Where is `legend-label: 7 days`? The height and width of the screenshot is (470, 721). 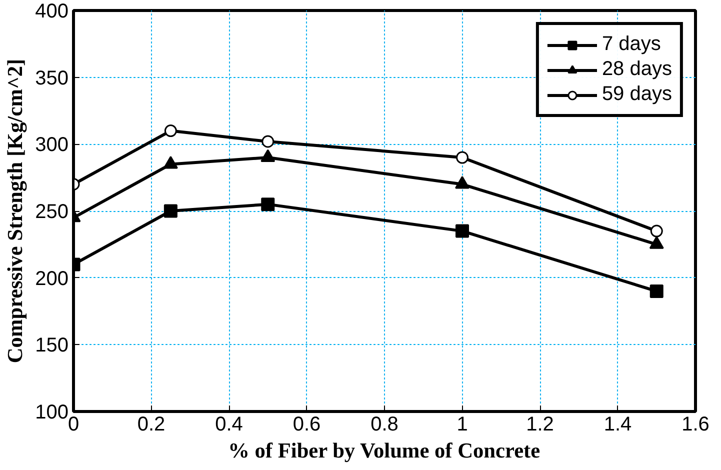
legend-label: 7 days is located at coordinates (631, 44).